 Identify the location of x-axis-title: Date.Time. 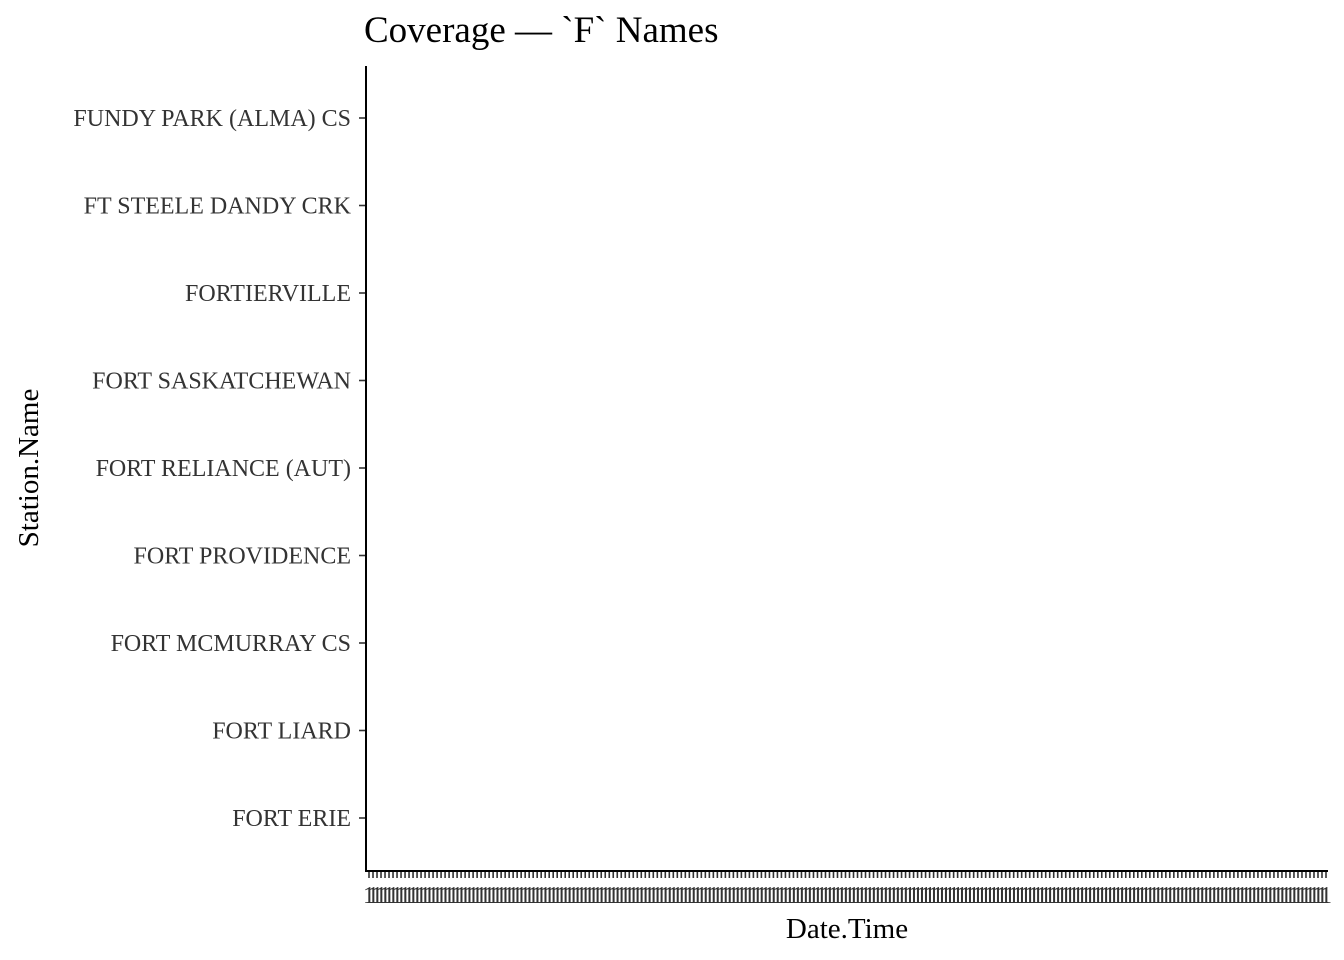
(847, 929).